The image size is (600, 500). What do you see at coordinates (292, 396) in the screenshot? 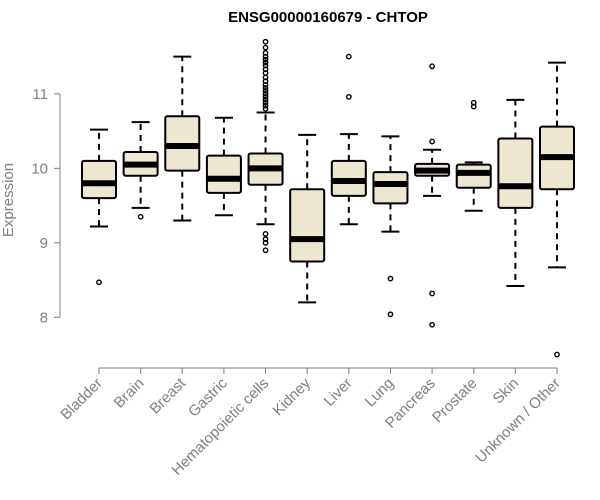
I see `x-tick-label: Kidney` at bounding box center [292, 396].